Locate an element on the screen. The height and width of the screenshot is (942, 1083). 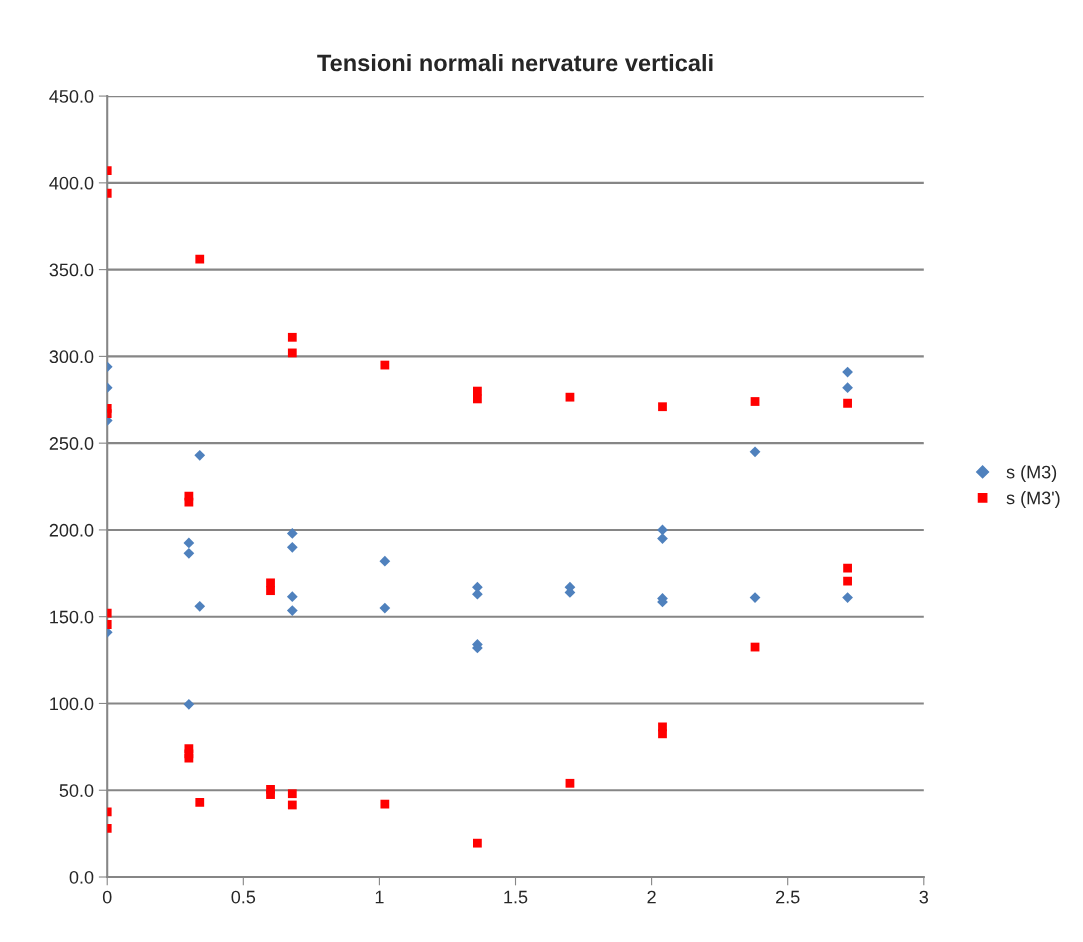
x-tick-label: 3 is located at coordinates (924, 897).